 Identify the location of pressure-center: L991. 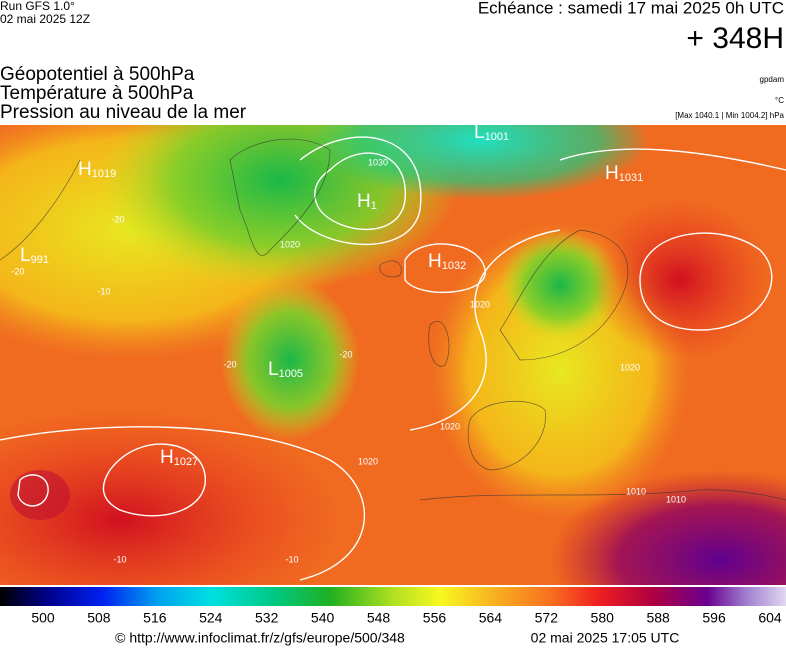
(34, 255).